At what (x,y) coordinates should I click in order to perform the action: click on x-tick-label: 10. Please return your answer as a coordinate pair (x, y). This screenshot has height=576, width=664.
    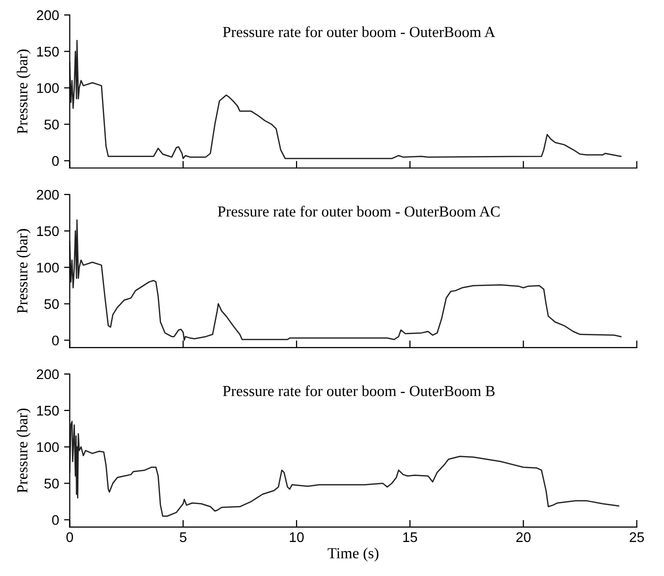
    Looking at the image, I should click on (297, 537).